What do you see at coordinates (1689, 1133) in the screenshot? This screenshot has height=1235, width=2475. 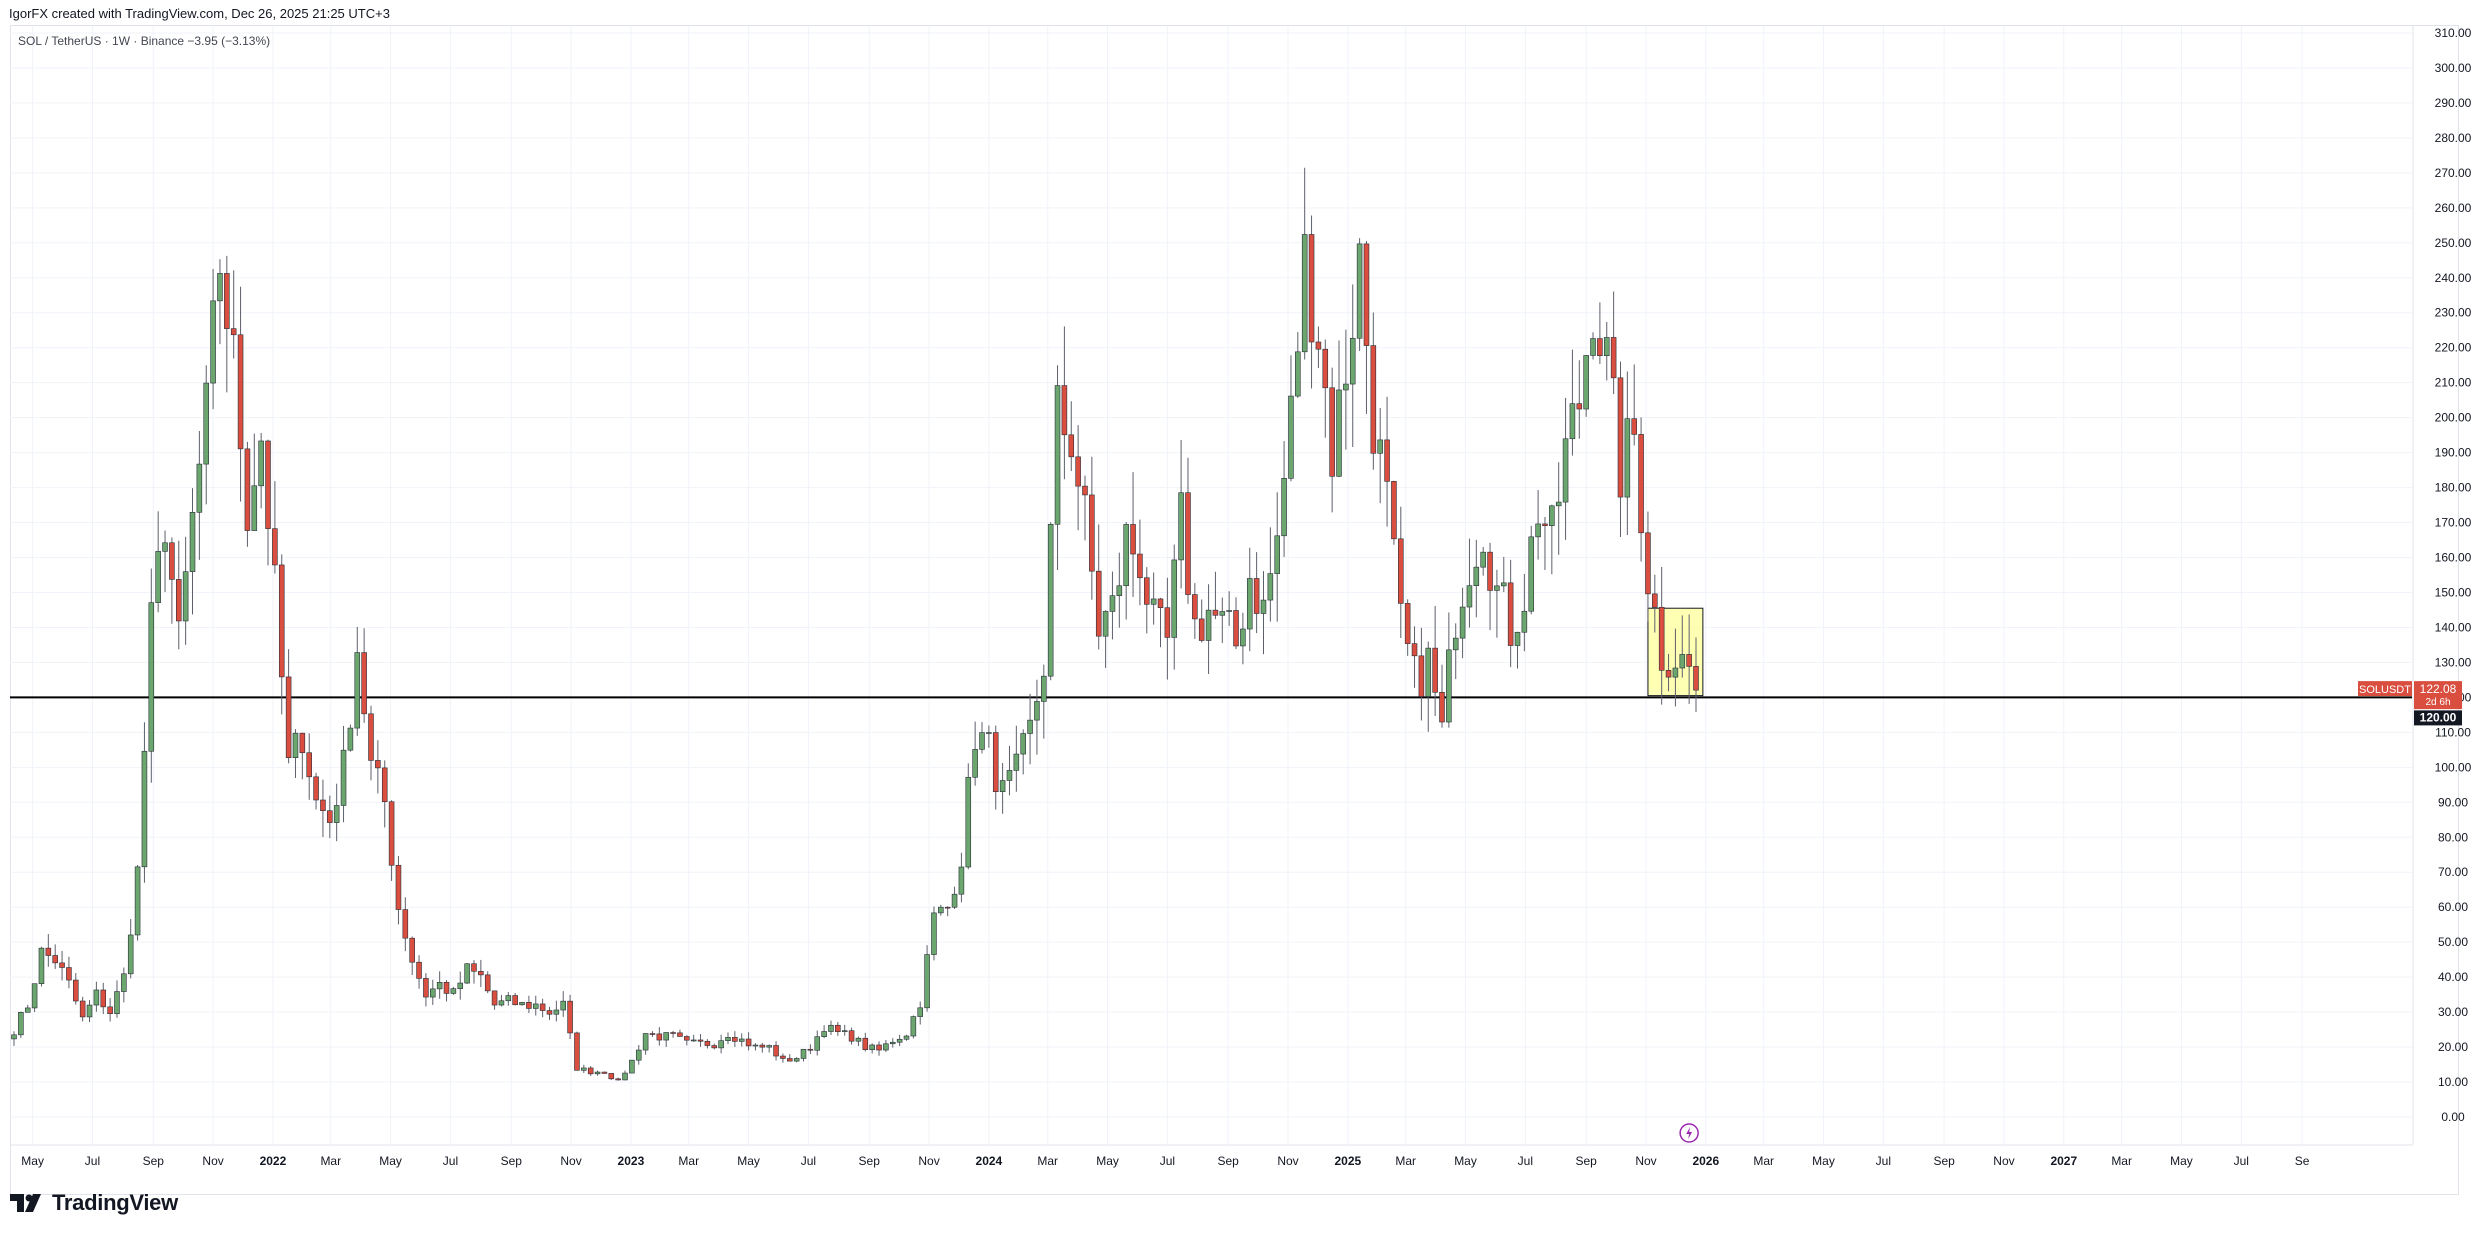 I see `event-marker-layer` at bounding box center [1689, 1133].